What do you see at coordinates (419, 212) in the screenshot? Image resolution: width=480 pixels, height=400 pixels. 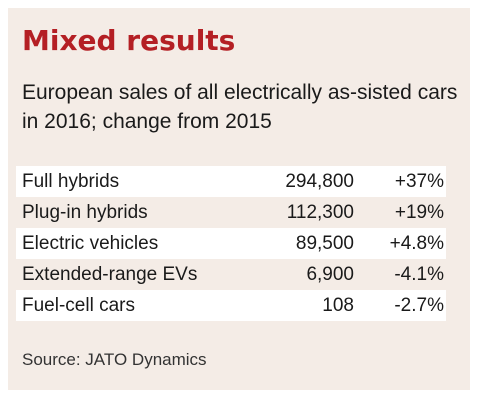 I see `change-value: +19%` at bounding box center [419, 212].